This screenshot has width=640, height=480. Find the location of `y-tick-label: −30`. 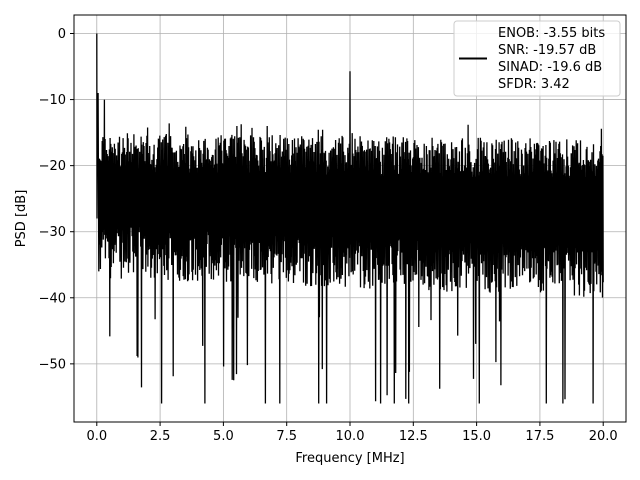

y-tick-label: −30 is located at coordinates (52, 232).